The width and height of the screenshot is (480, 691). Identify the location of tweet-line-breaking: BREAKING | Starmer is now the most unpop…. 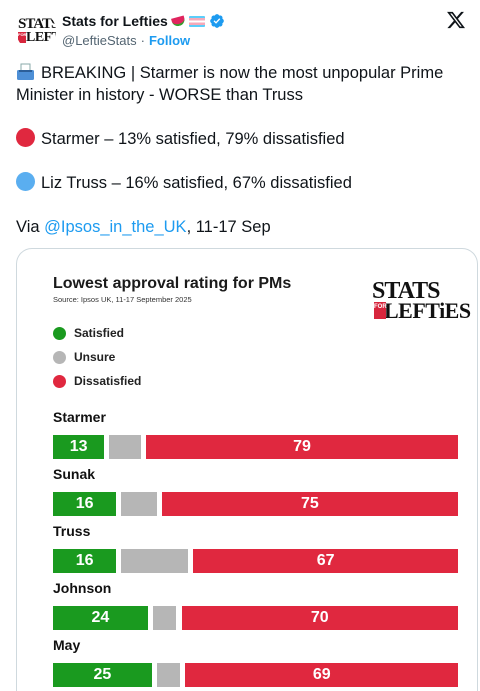
(230, 83).